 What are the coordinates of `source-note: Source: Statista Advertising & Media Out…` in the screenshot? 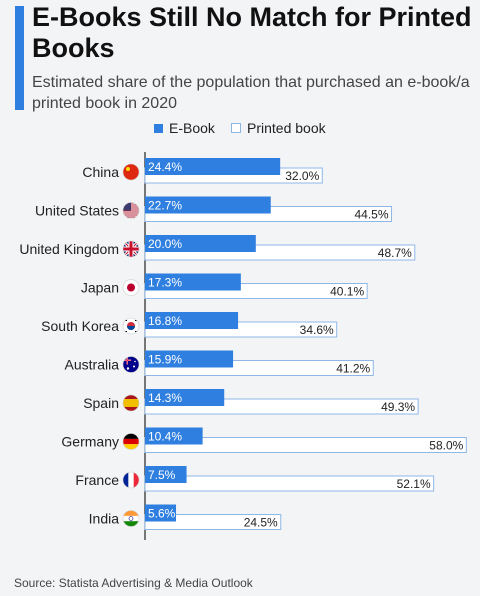 It's located at (133, 583).